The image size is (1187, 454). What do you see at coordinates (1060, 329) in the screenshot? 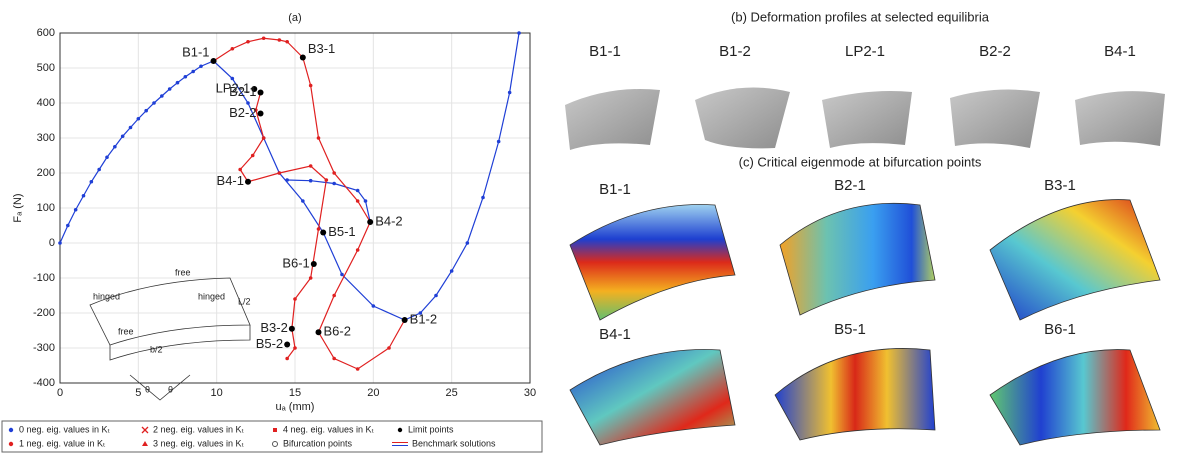
I see `mode-label: B6-1` at bounding box center [1060, 329].